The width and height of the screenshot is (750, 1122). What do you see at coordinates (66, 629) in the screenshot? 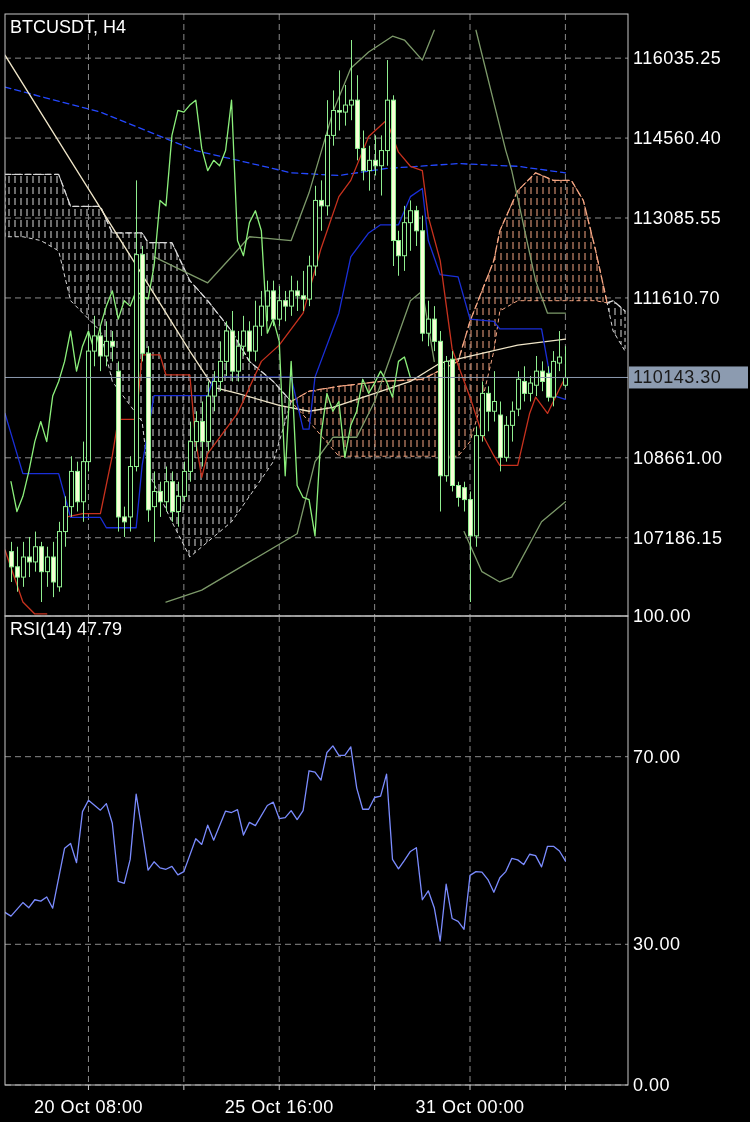
I see `chart-title: RSI(14) 47.79` at bounding box center [66, 629].